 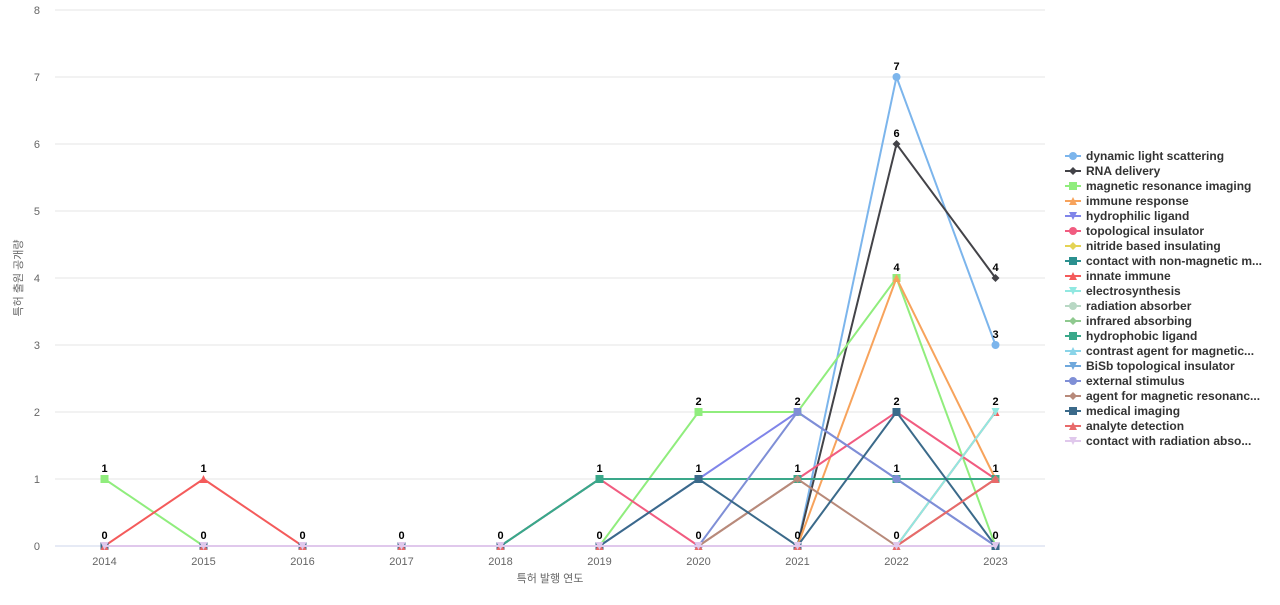 What do you see at coordinates (896, 562) in the screenshot?
I see `x-tick-label: 2022` at bounding box center [896, 562].